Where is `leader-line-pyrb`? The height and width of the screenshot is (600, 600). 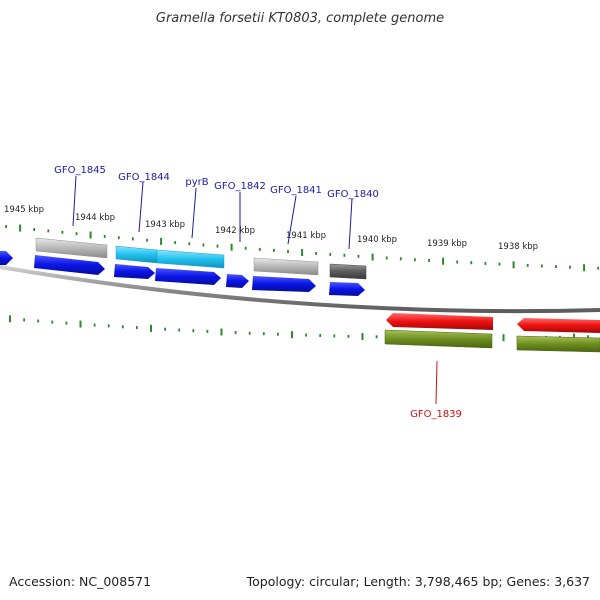
leader-line-pyrb is located at coordinates (194, 213).